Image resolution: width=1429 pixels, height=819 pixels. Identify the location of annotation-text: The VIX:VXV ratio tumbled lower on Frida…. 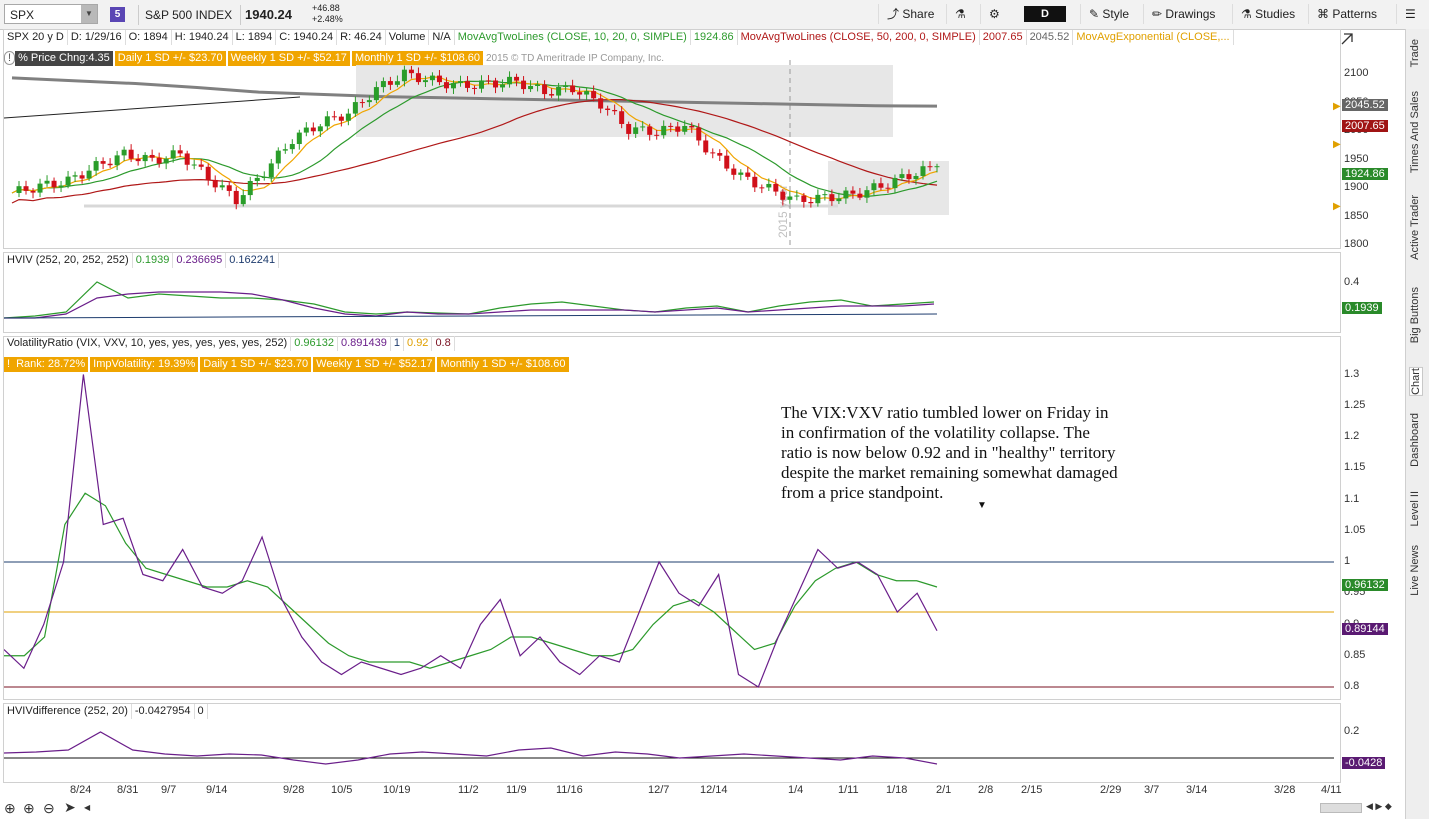
(949, 453).